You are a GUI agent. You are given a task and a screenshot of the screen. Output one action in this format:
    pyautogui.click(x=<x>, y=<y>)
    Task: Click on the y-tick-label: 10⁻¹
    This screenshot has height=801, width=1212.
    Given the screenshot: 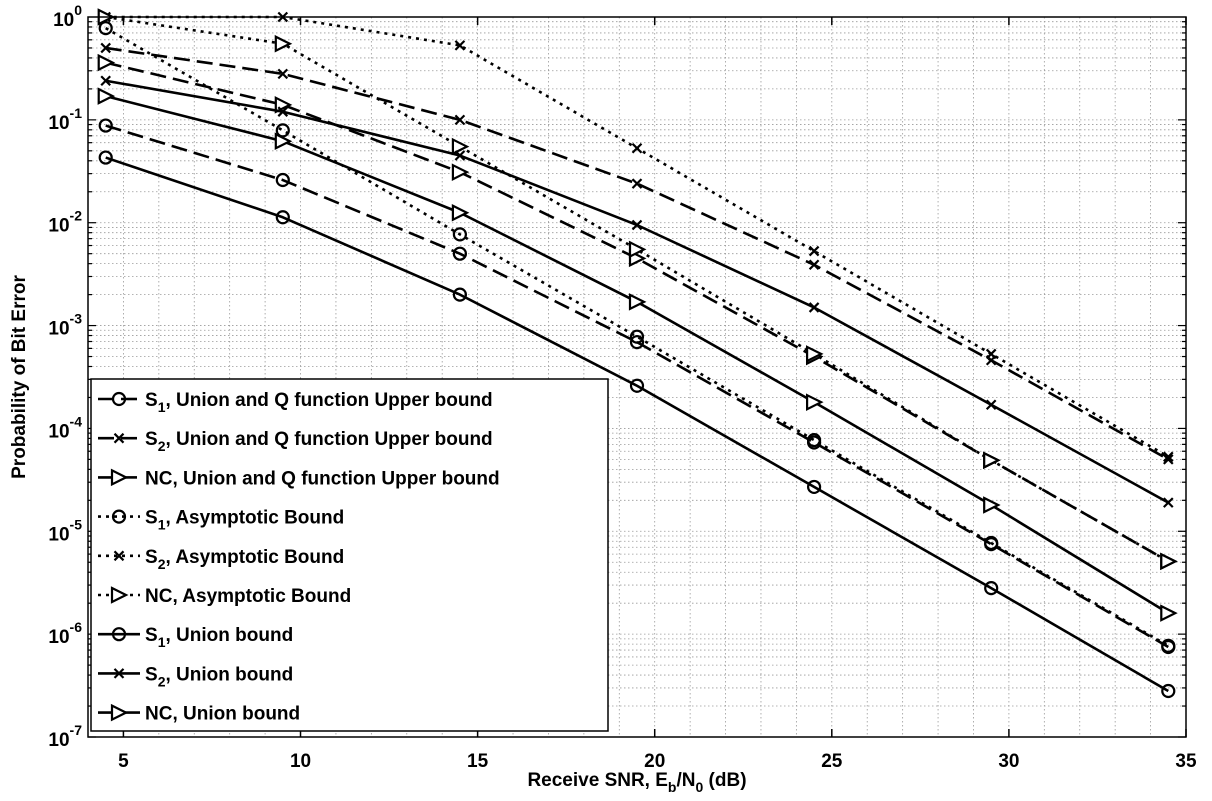 What is the action you would take?
    pyautogui.click(x=65, y=119)
    